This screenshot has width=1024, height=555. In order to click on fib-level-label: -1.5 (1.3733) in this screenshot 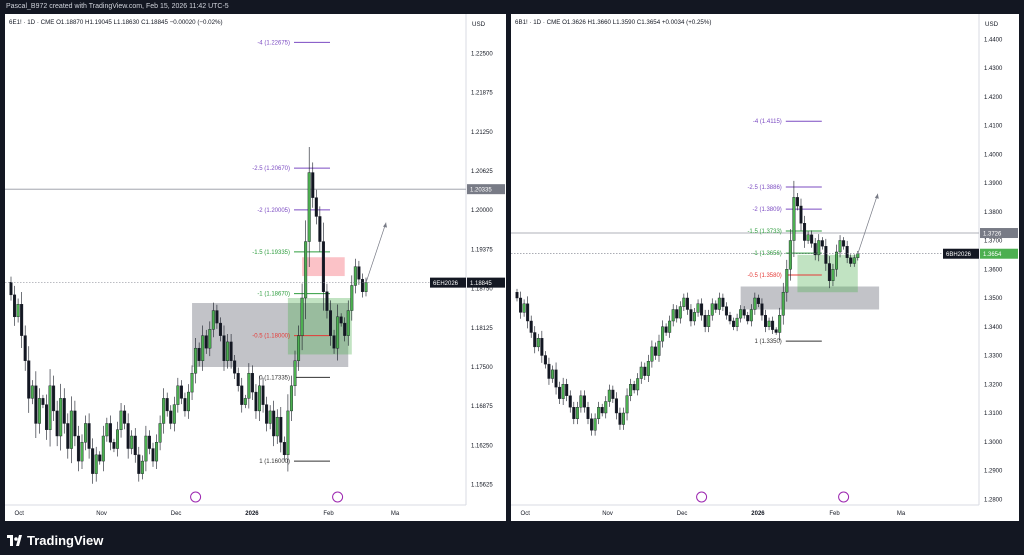, I will do `click(764, 232)`.